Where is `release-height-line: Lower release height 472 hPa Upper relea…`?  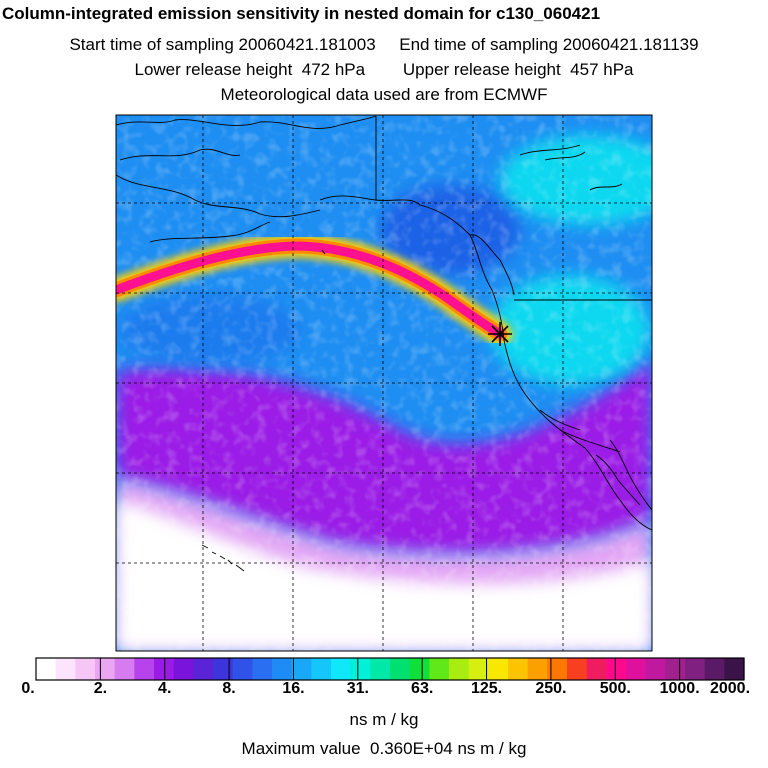
release-height-line: Lower release height 472 hPa Upper relea… is located at coordinates (384, 69).